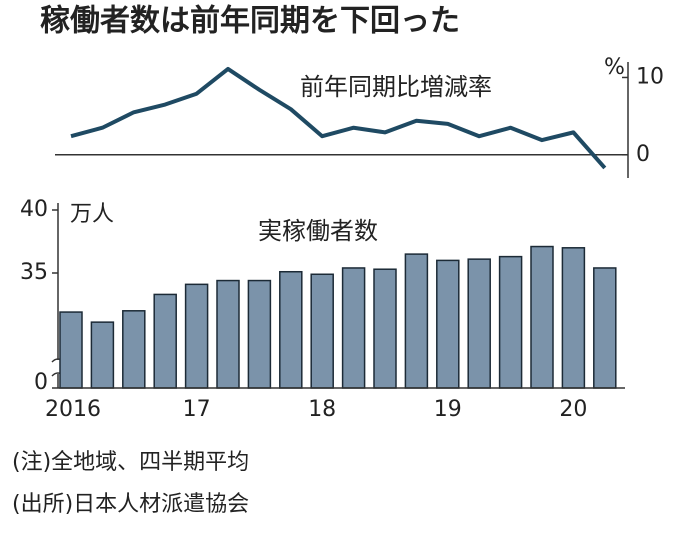  Describe the element at coordinates (250, 21) in the screenshot. I see `page-title: 稼働者数は前年同期を下回った` at that location.